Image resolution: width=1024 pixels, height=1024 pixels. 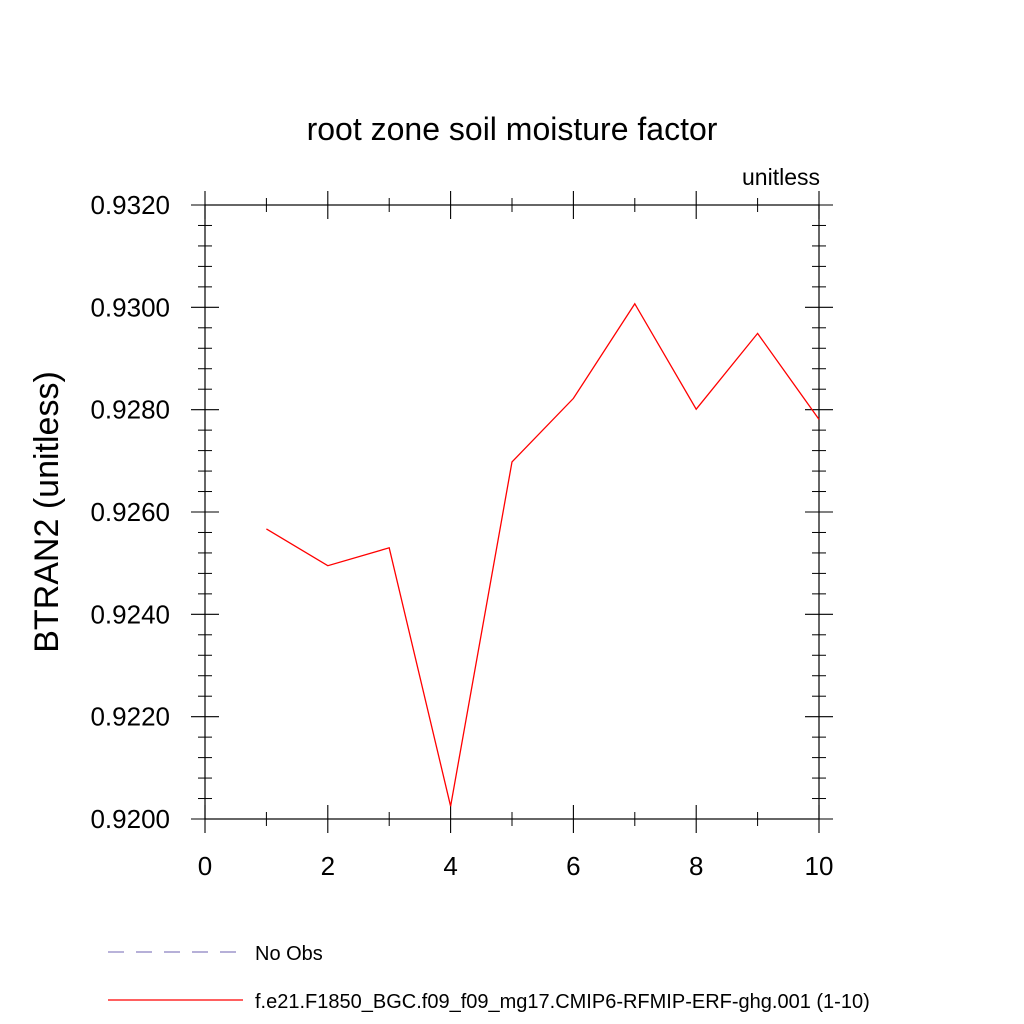 I want to click on y-tick-label: 0.9200, so click(x=130, y=819).